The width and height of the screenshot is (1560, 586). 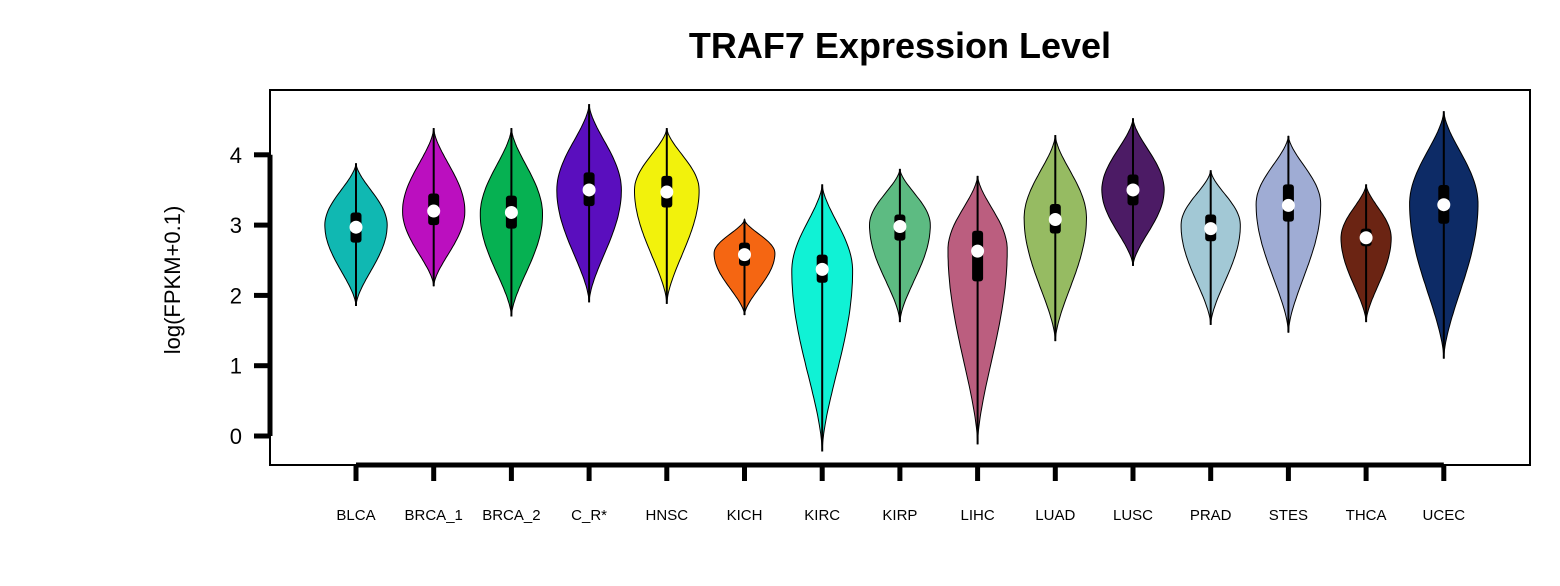 I want to click on x-tick-label: KICH, so click(x=745, y=515).